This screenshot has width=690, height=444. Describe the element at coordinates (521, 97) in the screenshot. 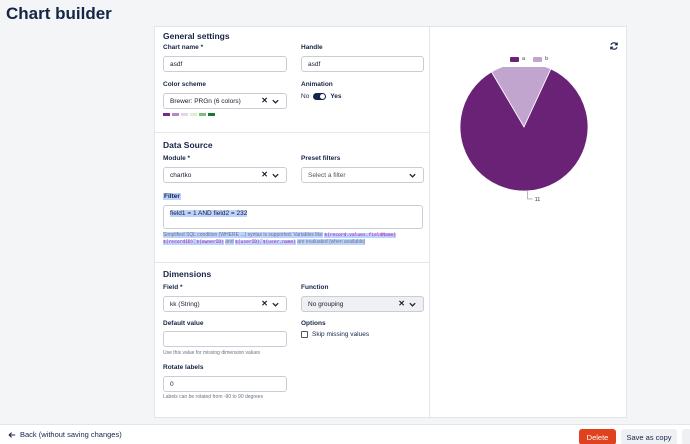

I see `pie-slice-b` at that location.